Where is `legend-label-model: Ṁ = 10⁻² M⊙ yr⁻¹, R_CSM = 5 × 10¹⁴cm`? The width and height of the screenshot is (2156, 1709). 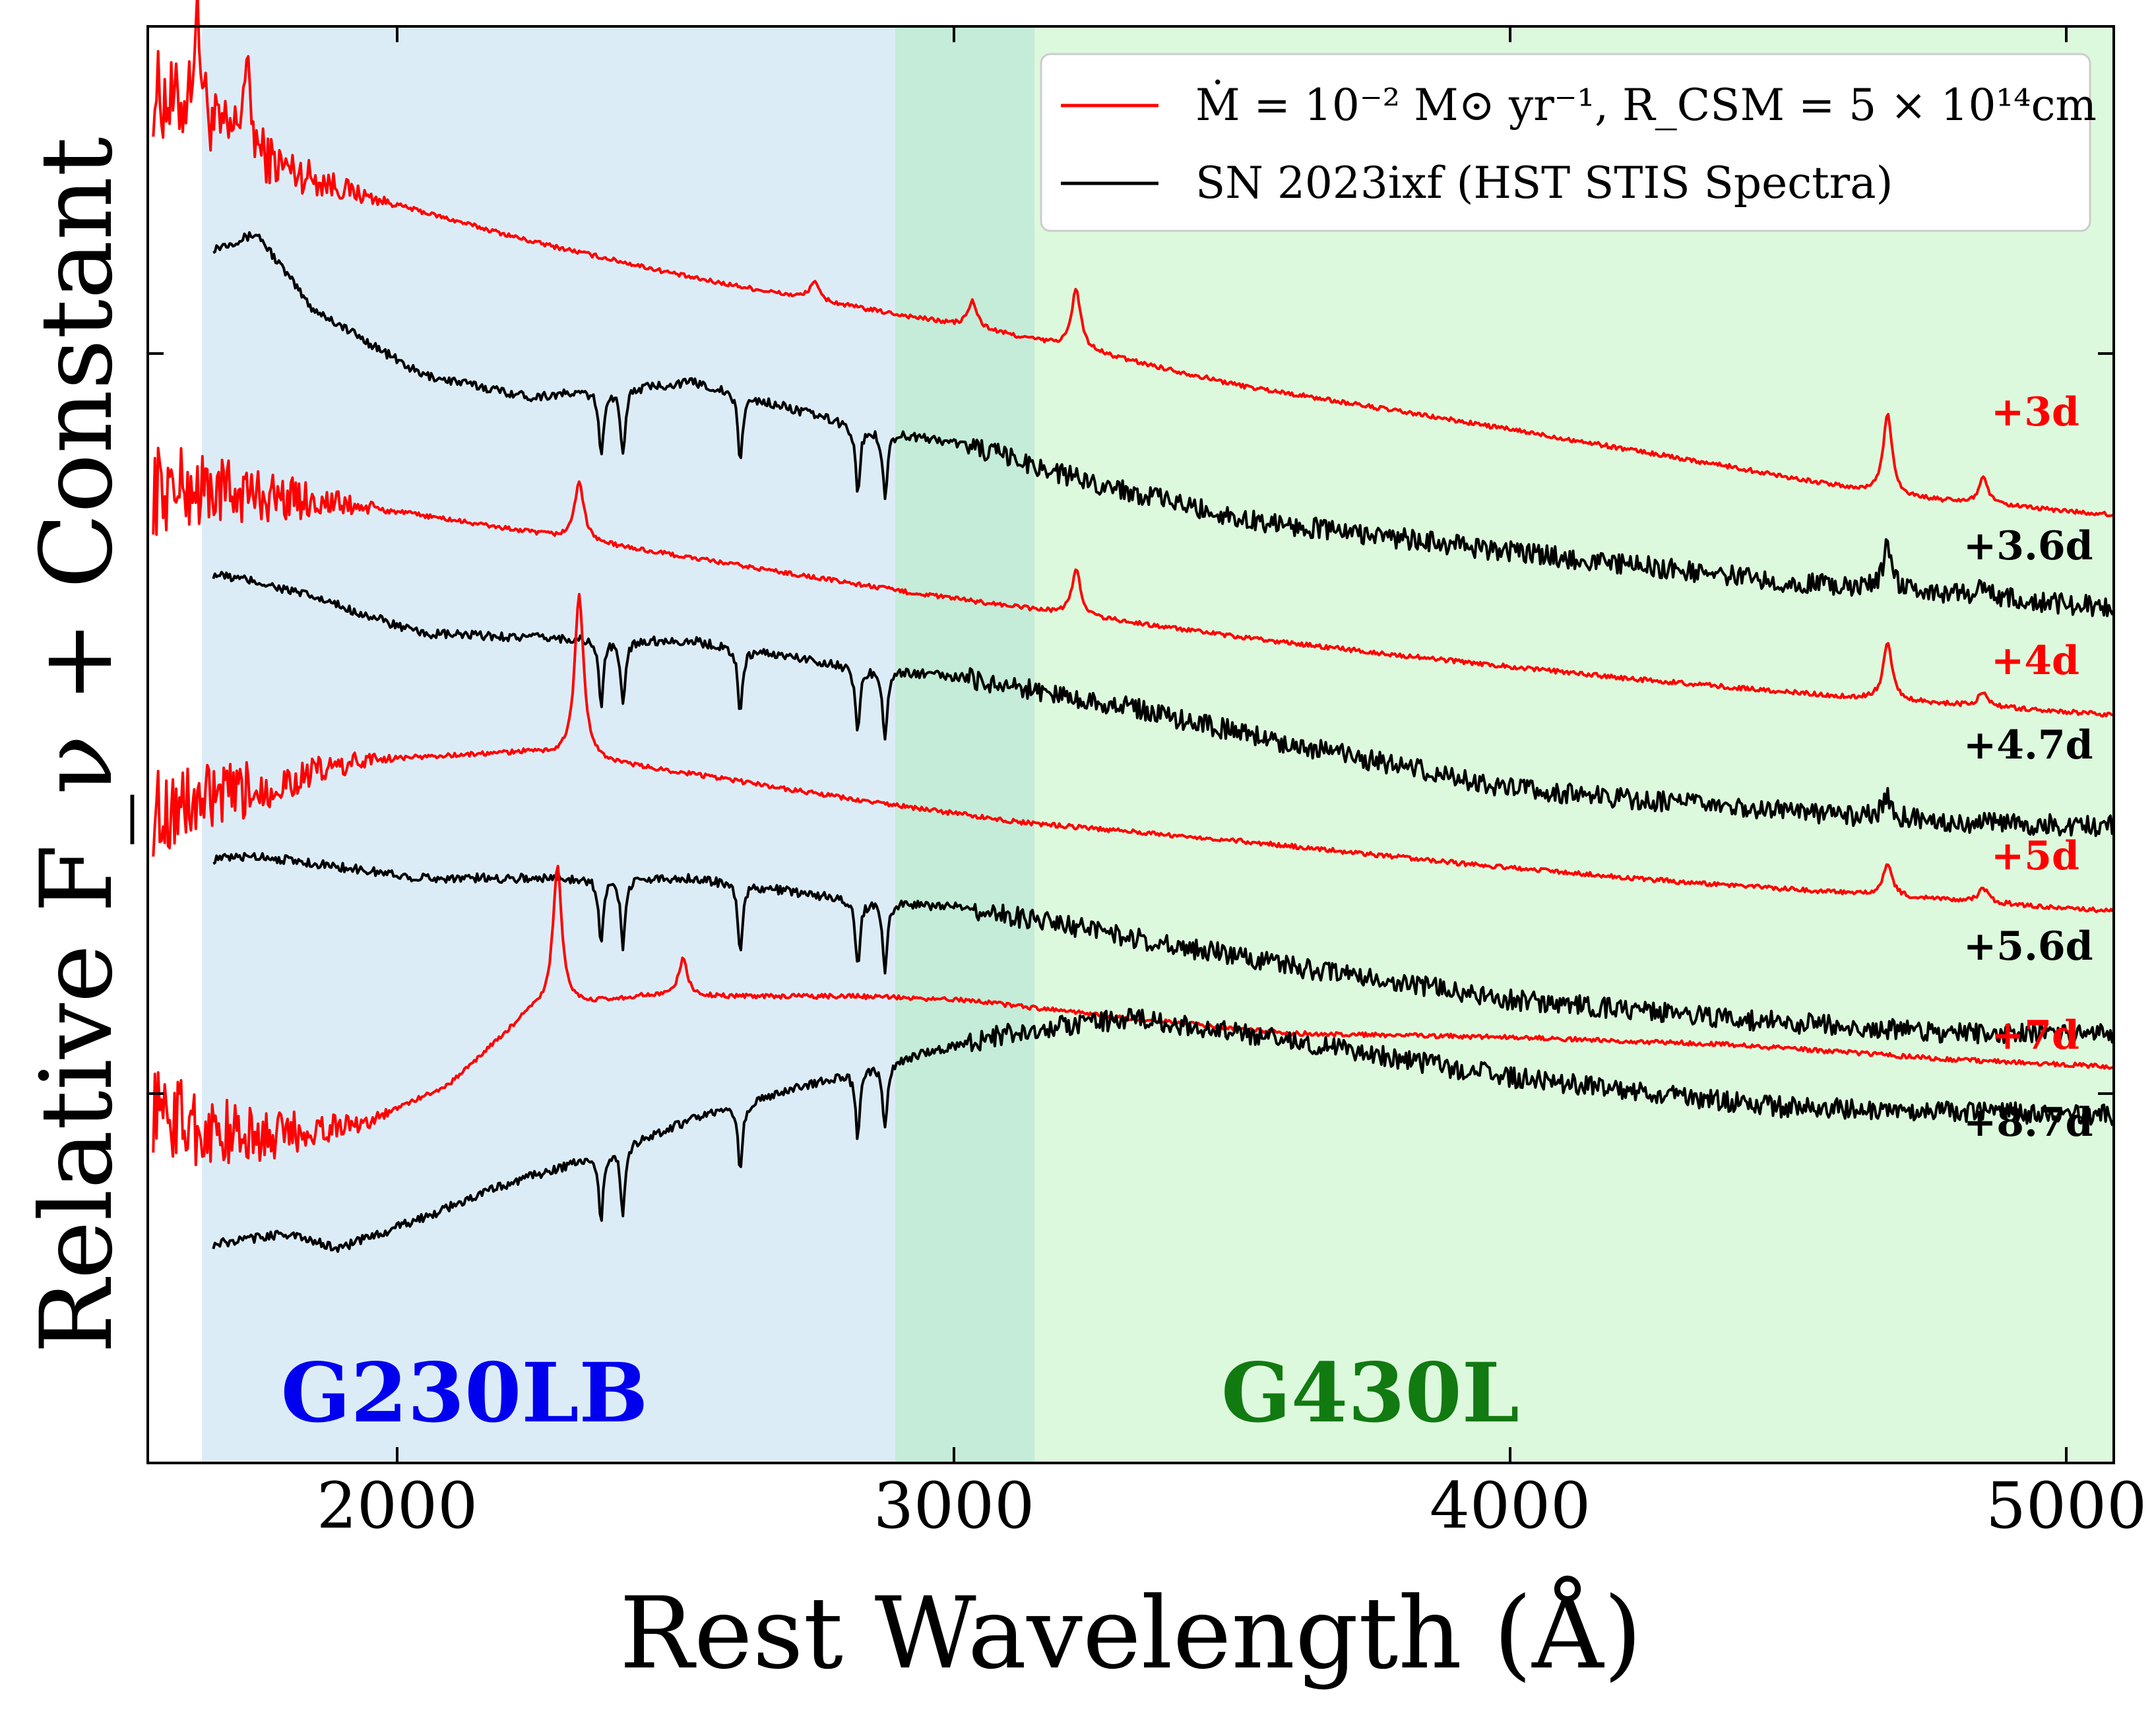
legend-label-model: Ṁ = 10⁻² M⊙ yr⁻¹, R_CSM = 5 × 10¹⁴cm is located at coordinates (1646, 105).